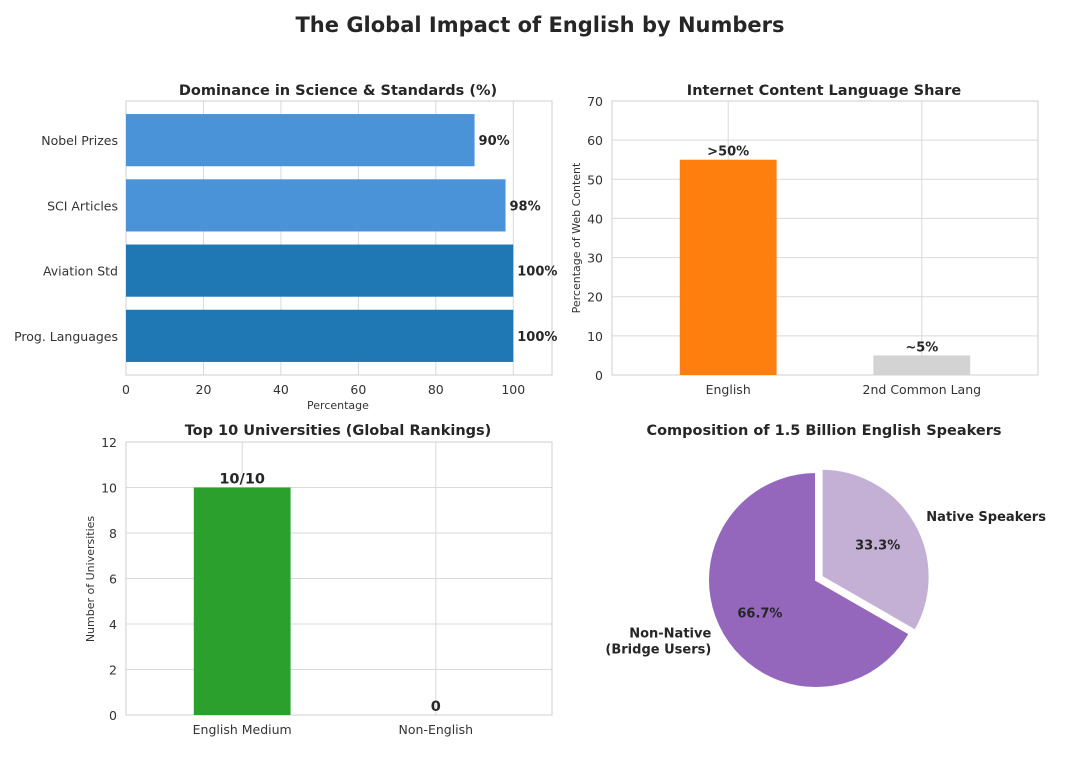 This screenshot has width=1080, height=771. I want to click on bar-english-medium, so click(242, 601).